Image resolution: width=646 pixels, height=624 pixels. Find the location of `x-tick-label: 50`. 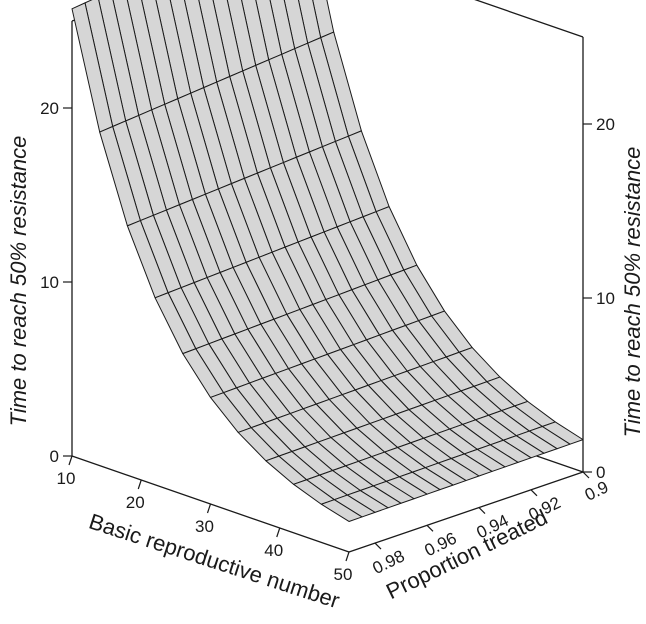

x-tick-label: 50 is located at coordinates (343, 574).